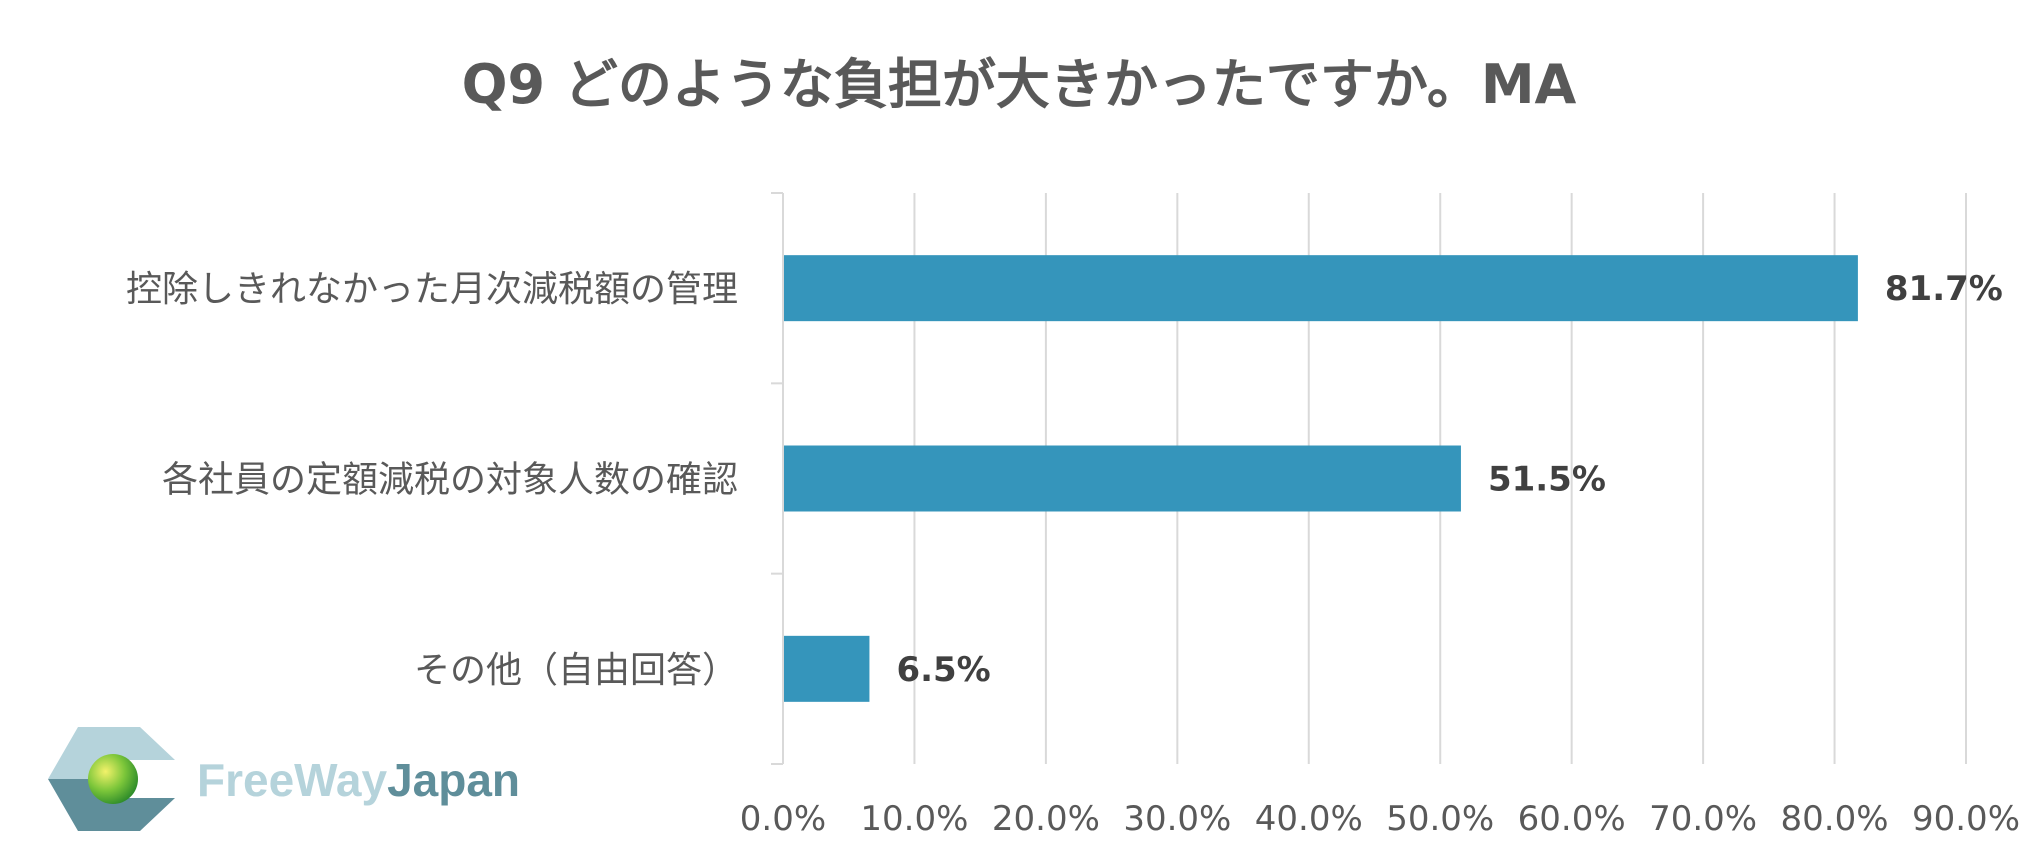 The image size is (2039, 857). I want to click on logo-text-way: Way, so click(340, 780).